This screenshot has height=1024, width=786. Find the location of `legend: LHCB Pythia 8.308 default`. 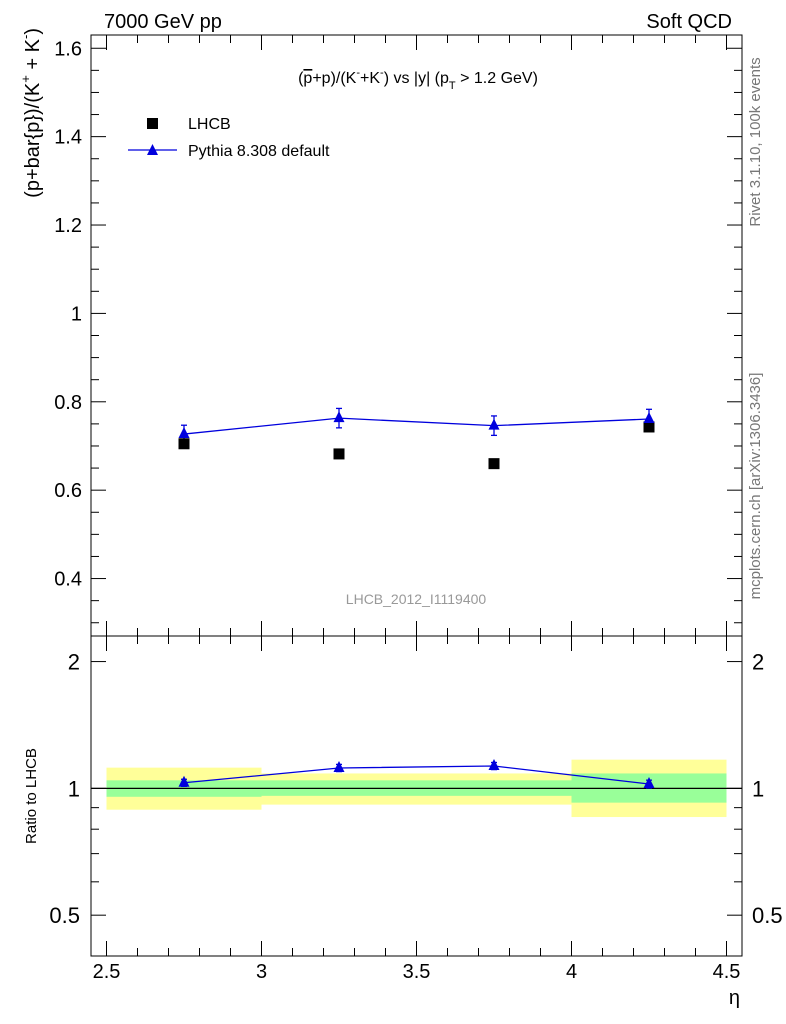

legend: LHCB Pythia 8.308 default is located at coordinates (229, 138).